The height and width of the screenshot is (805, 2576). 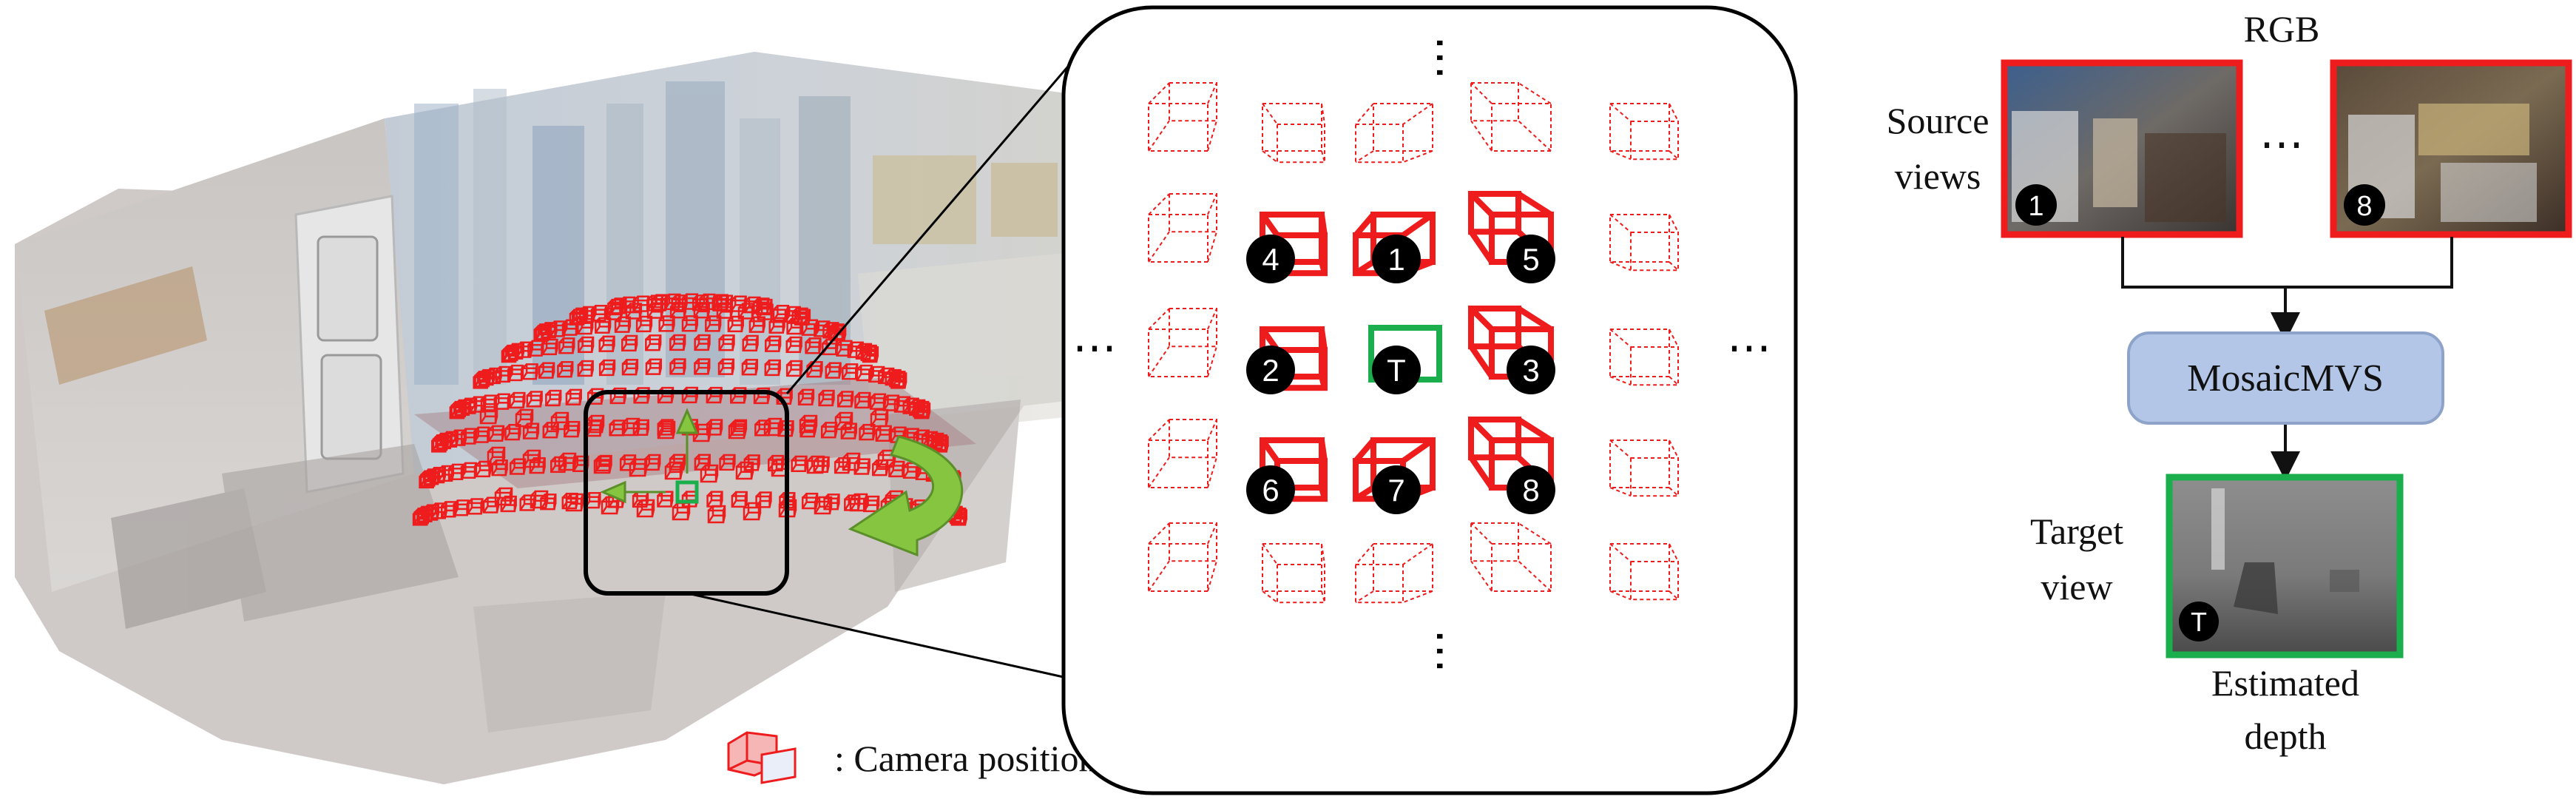 What do you see at coordinates (2035, 206) in the screenshot?
I see `source-view-1-badge-text: 1` at bounding box center [2035, 206].